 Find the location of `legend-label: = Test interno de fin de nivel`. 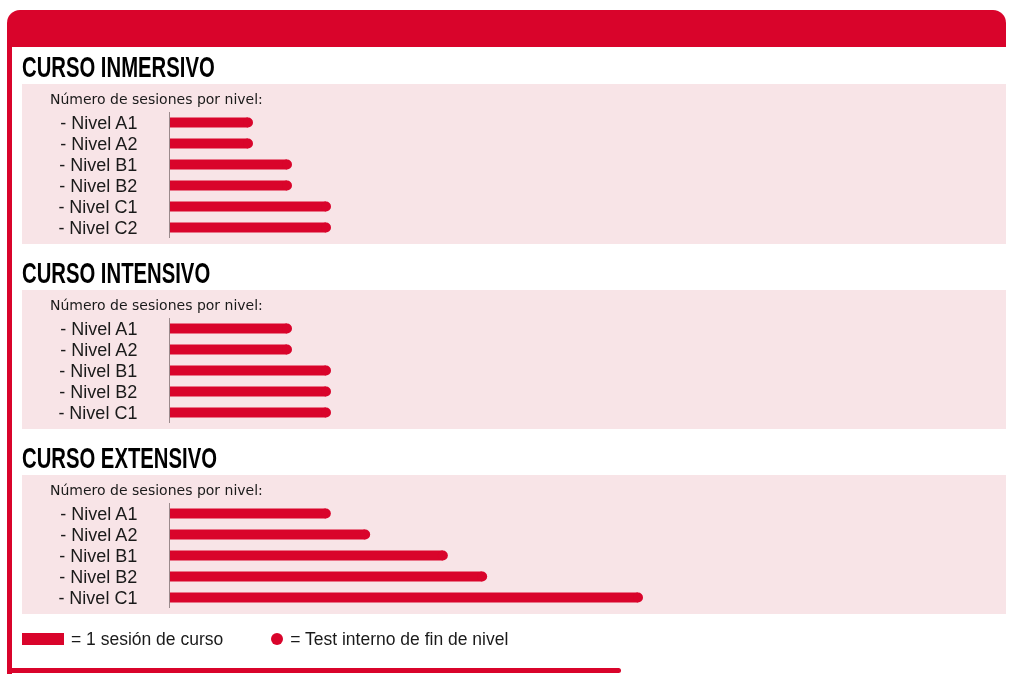

legend-label: = Test interno de fin de nivel is located at coordinates (399, 639).